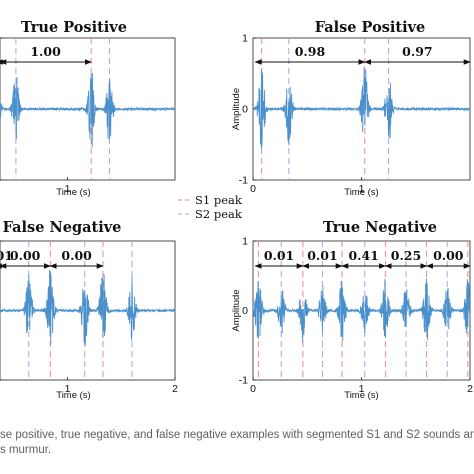 This screenshot has height=474, width=474. What do you see at coordinates (406, 255) in the screenshot?
I see `interval-label: 0.25` at bounding box center [406, 255].